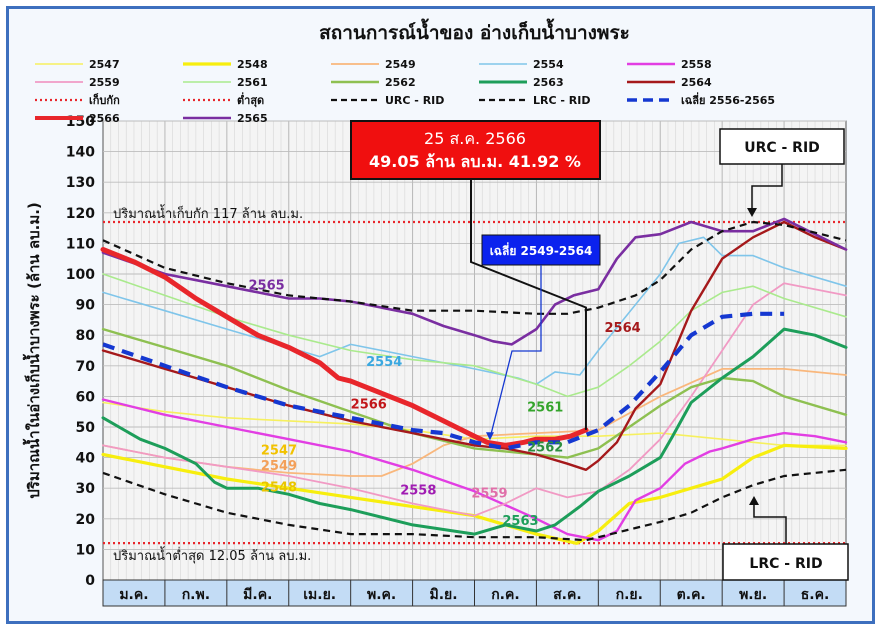 The image size is (885, 632). What do you see at coordinates (696, 82) in the screenshot?
I see `legend-label: 2564` at bounding box center [696, 82].